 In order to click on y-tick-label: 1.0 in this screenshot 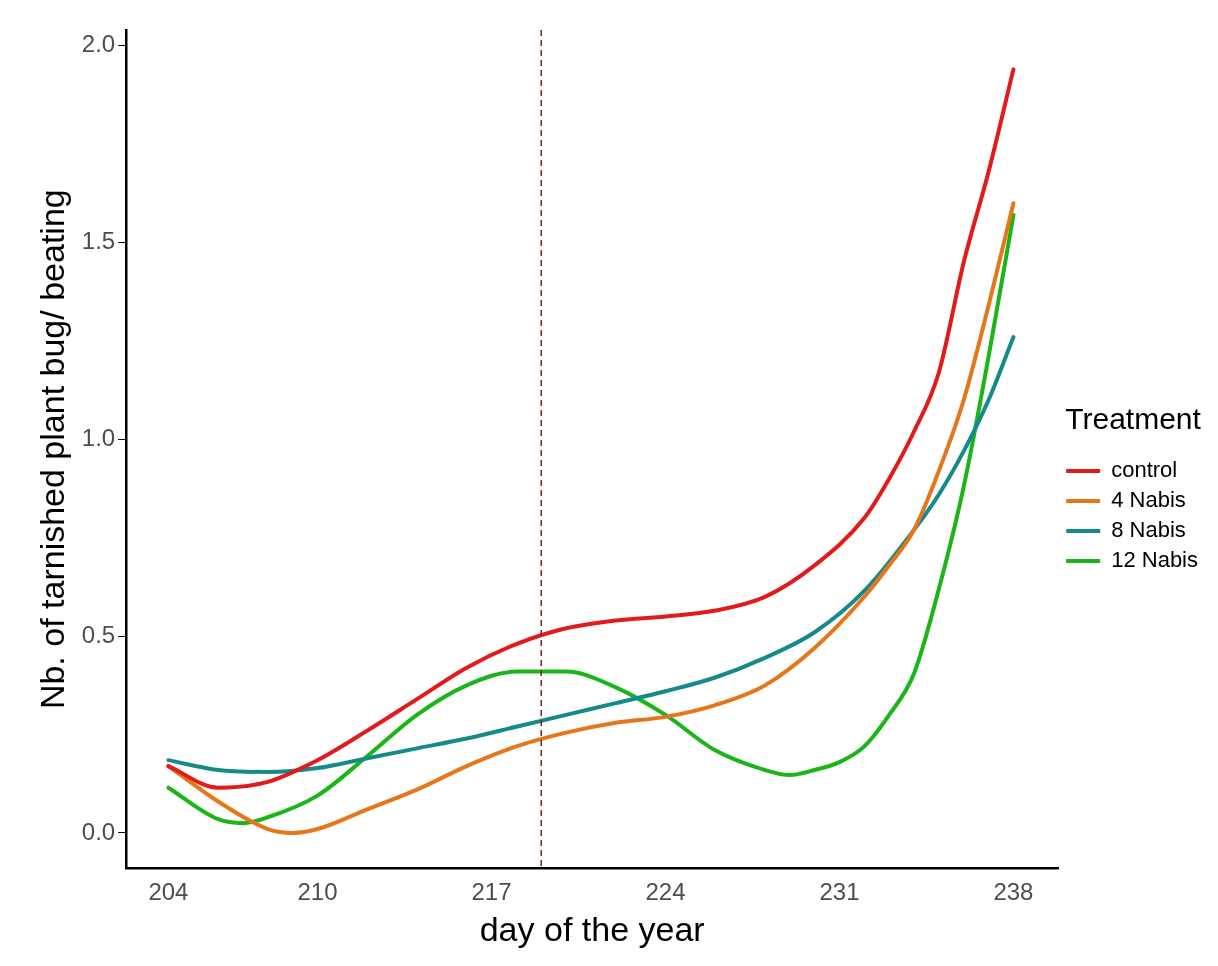, I will do `click(98, 437)`.